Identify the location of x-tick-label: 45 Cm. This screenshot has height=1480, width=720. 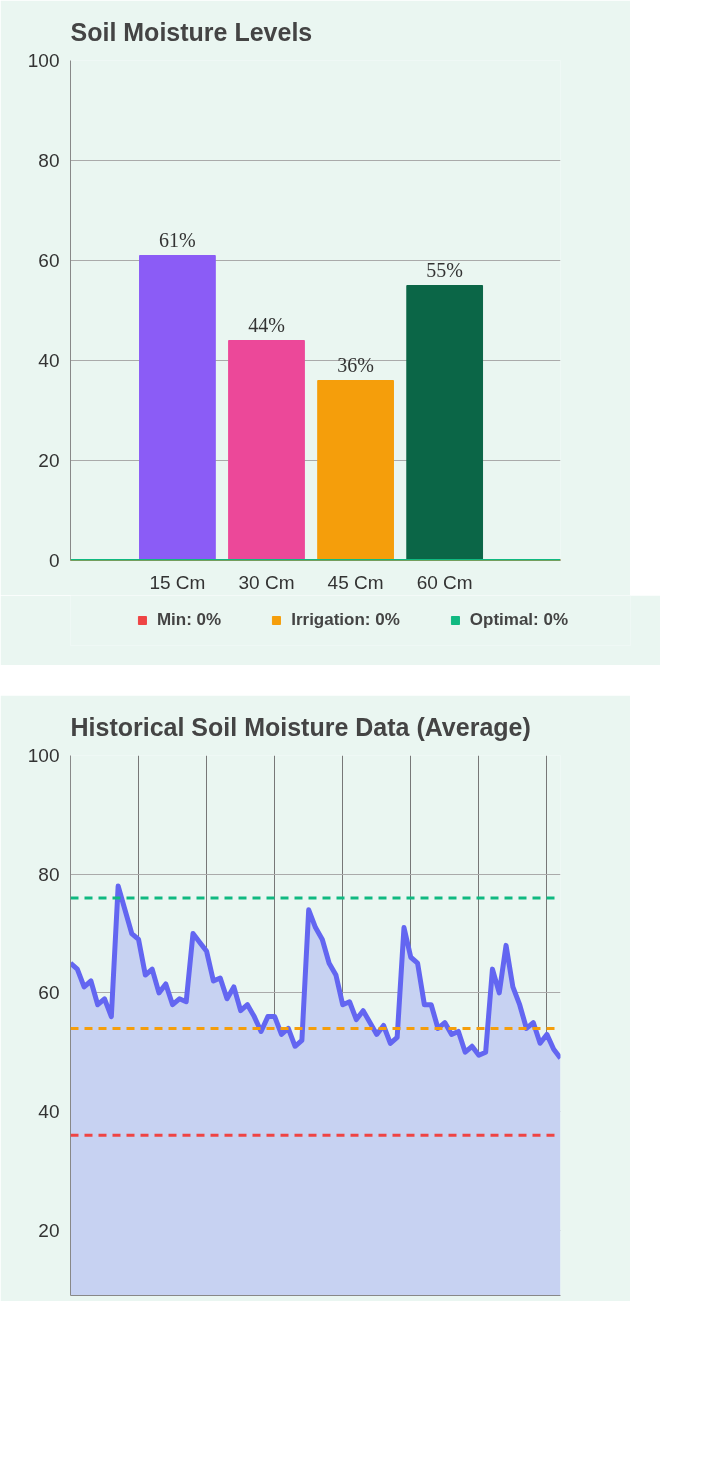
(355, 582).